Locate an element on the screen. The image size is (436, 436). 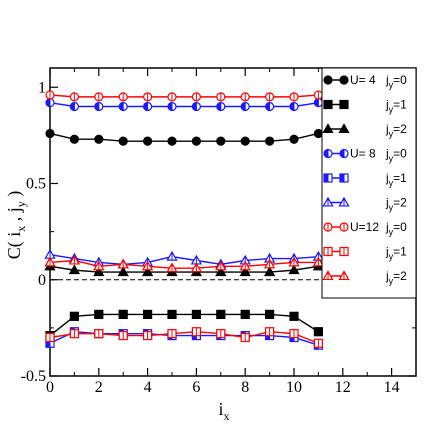
y-tick-label: -0.5 is located at coordinates (33, 376).